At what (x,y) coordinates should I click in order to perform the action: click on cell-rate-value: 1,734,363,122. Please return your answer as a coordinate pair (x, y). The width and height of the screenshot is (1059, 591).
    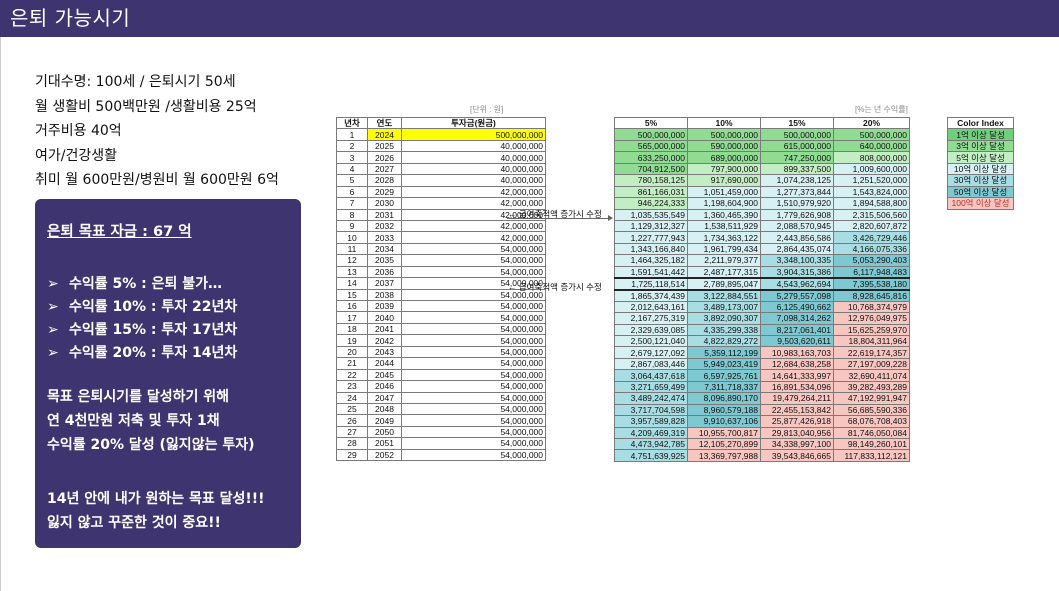
    Looking at the image, I should click on (724, 237).